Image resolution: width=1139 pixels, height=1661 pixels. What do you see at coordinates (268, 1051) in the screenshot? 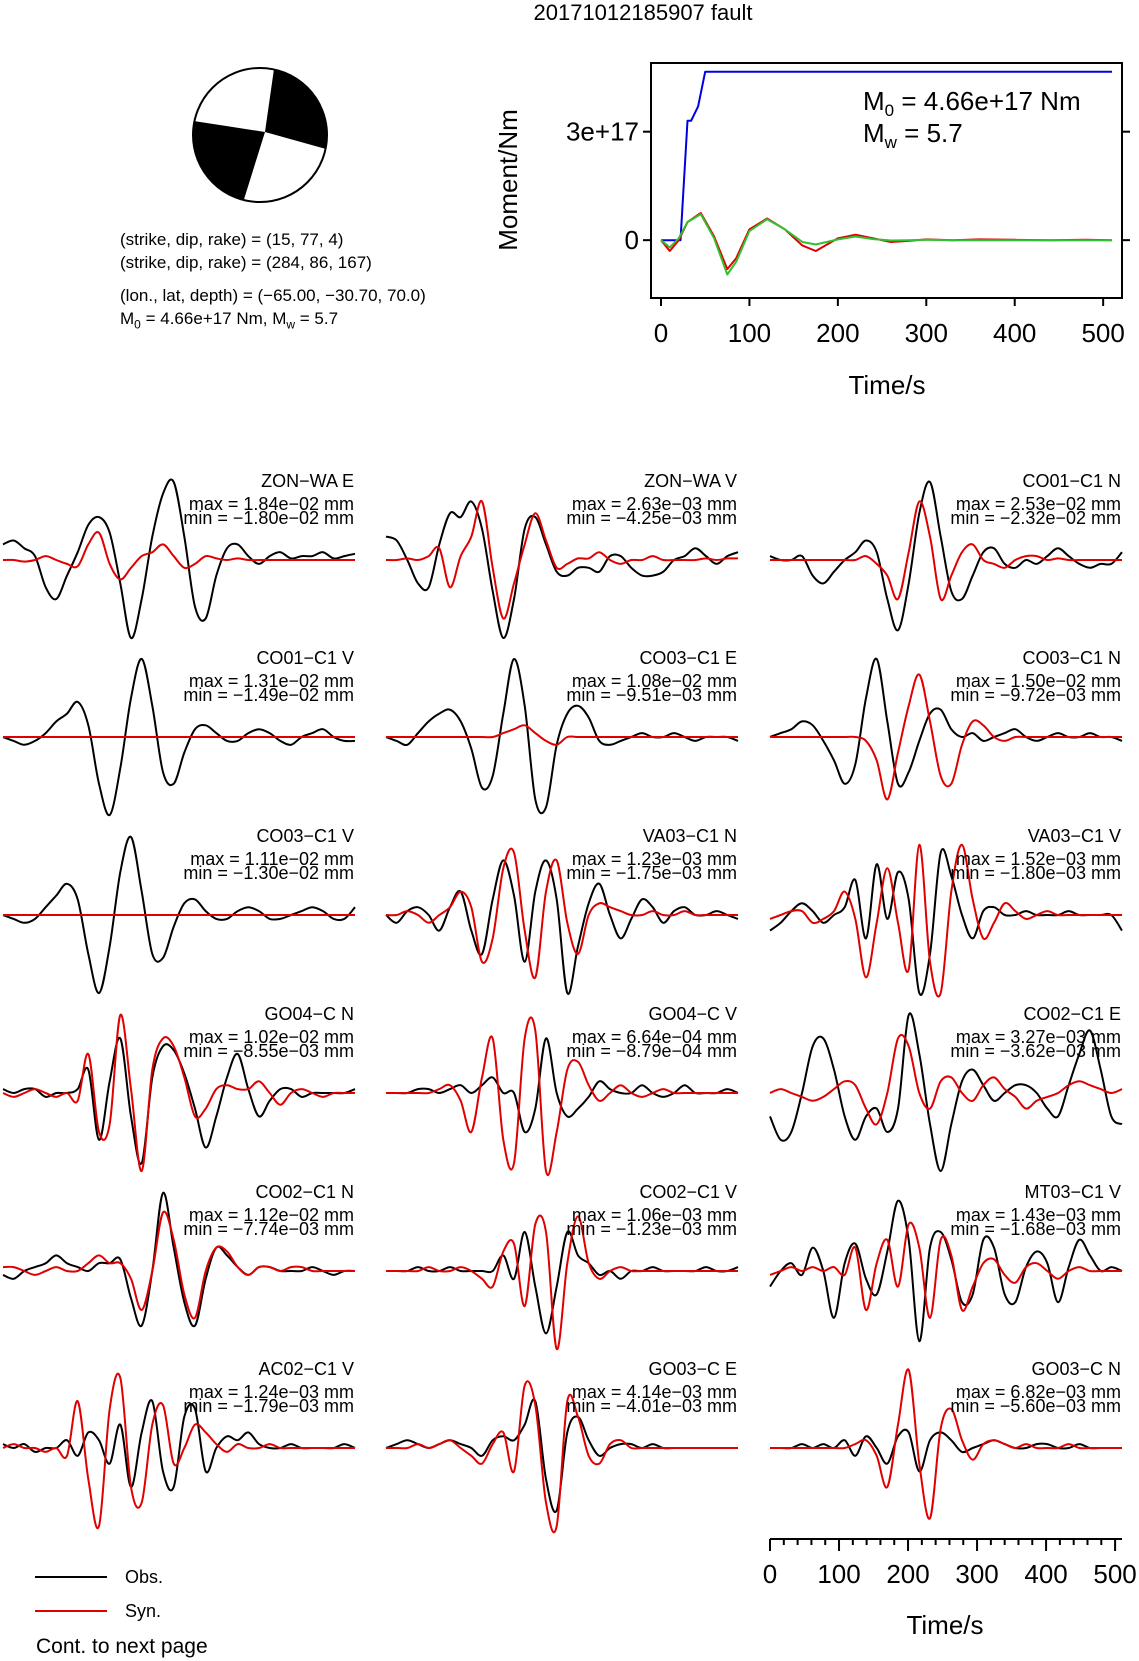
I see `station-min: min = −8.55e−03 mm` at bounding box center [268, 1051].